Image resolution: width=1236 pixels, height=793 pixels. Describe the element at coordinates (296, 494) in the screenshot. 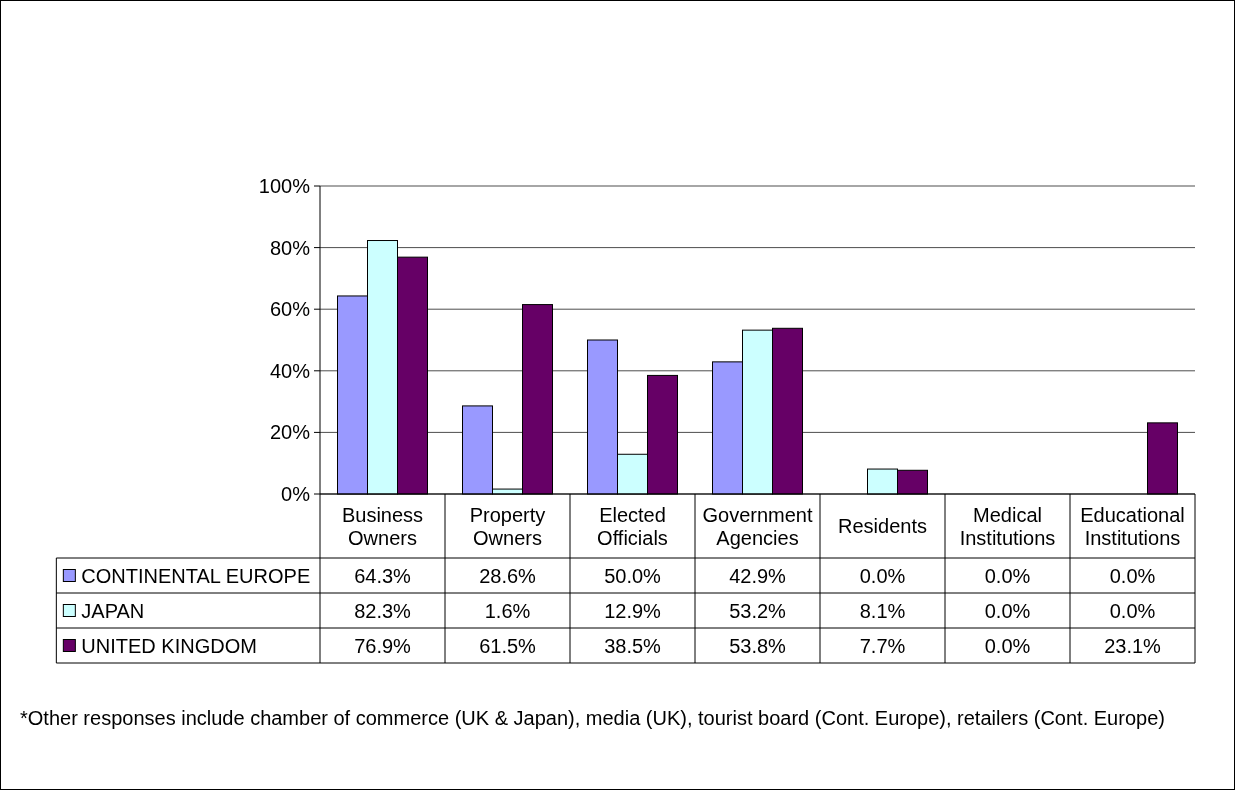

I see `y-tick-label: 0%` at that location.